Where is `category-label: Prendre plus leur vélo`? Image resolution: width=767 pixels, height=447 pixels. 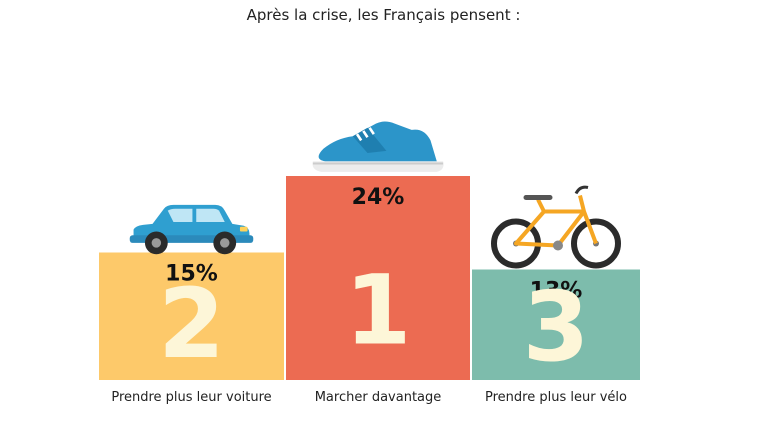
category-label: Prendre plus leur vélo is located at coordinates (556, 397).